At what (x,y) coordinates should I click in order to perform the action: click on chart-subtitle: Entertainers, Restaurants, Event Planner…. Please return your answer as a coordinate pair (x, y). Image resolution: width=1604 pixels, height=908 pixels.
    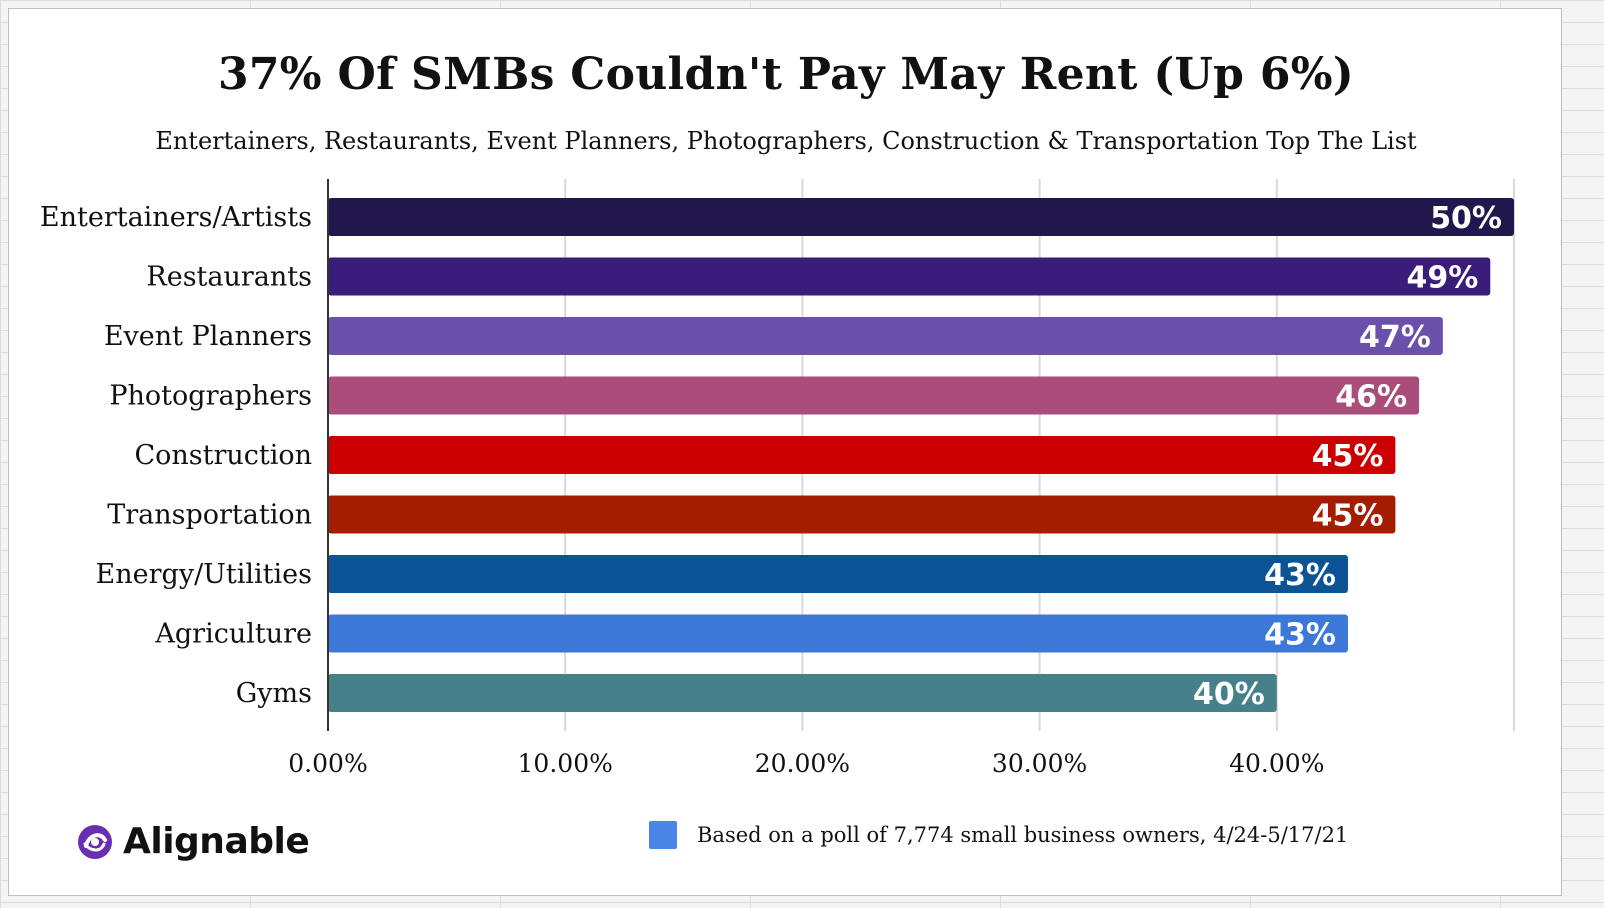
    Looking at the image, I should click on (786, 141).